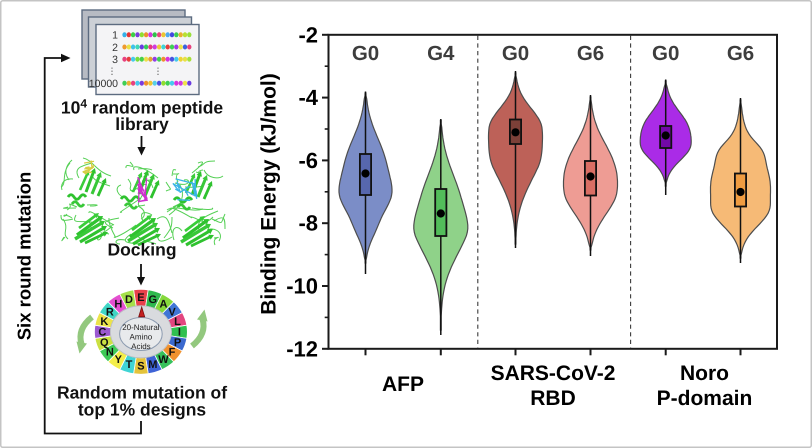 This screenshot has height=448, width=812. I want to click on svg-text: Random mutation of, so click(142, 393).